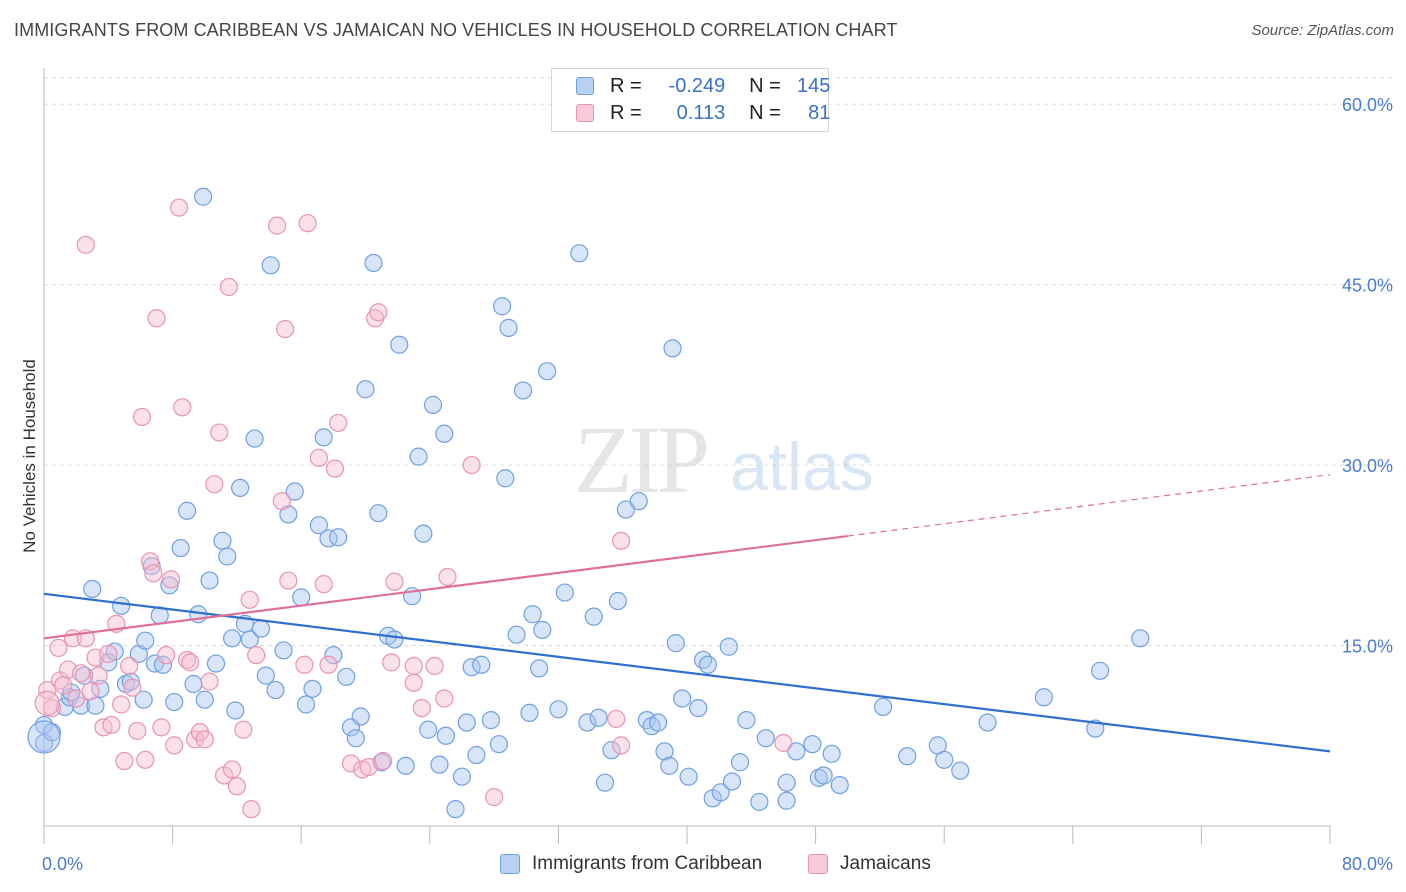 This screenshot has height=892, width=1406. What do you see at coordinates (62, 864) in the screenshot?
I see `x-tick-label-min: 0.0%` at bounding box center [62, 864].